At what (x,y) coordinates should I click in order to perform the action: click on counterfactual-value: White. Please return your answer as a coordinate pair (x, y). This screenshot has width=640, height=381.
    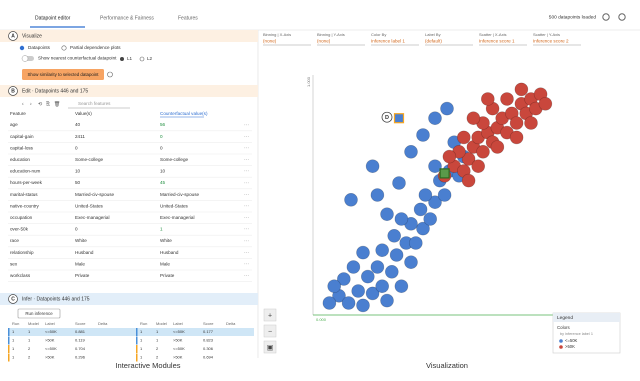
    Looking at the image, I should click on (166, 240).